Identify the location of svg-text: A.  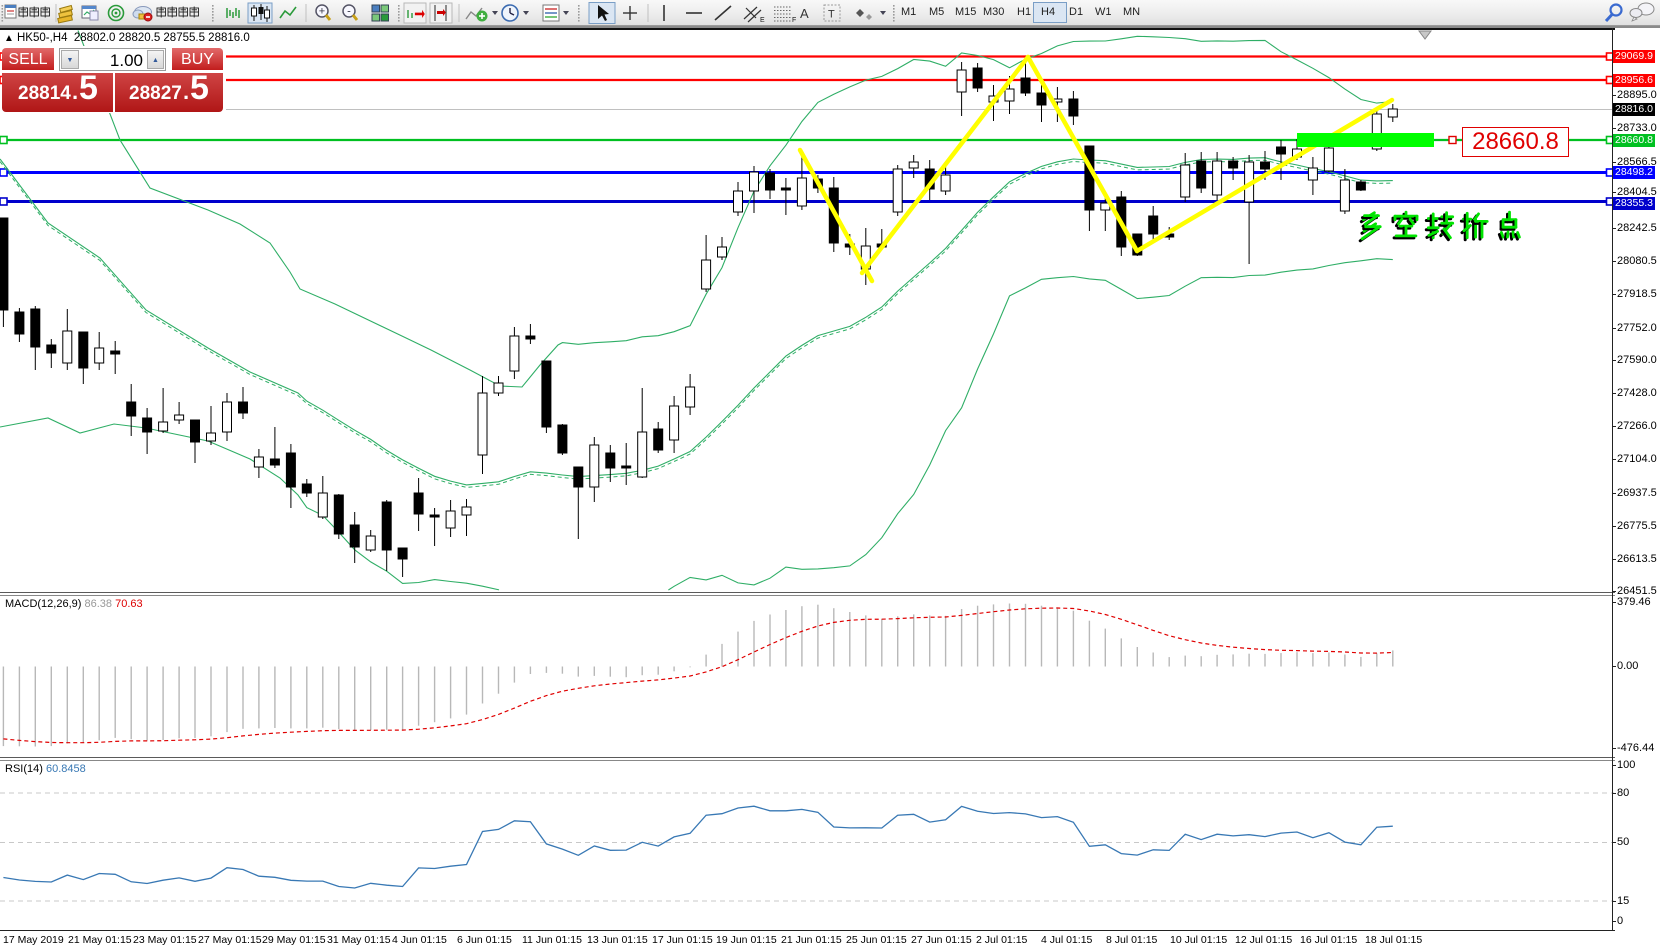
(804, 13).